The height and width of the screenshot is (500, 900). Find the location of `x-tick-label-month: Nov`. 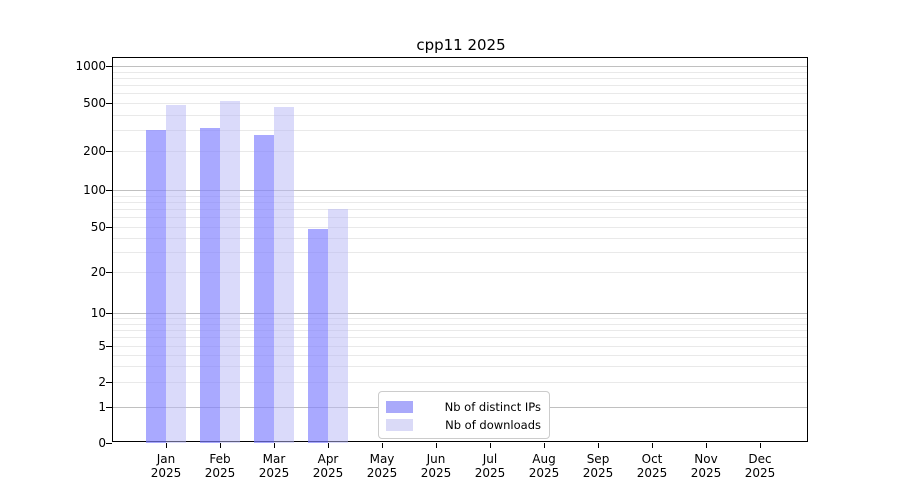

x-tick-label-month: Nov is located at coordinates (706, 459).